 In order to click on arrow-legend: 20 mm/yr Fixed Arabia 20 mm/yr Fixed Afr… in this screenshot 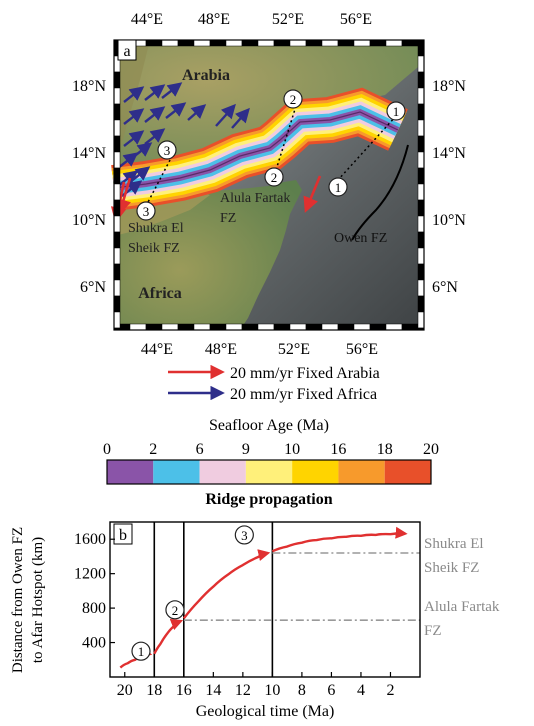, I will do `click(274, 383)`.